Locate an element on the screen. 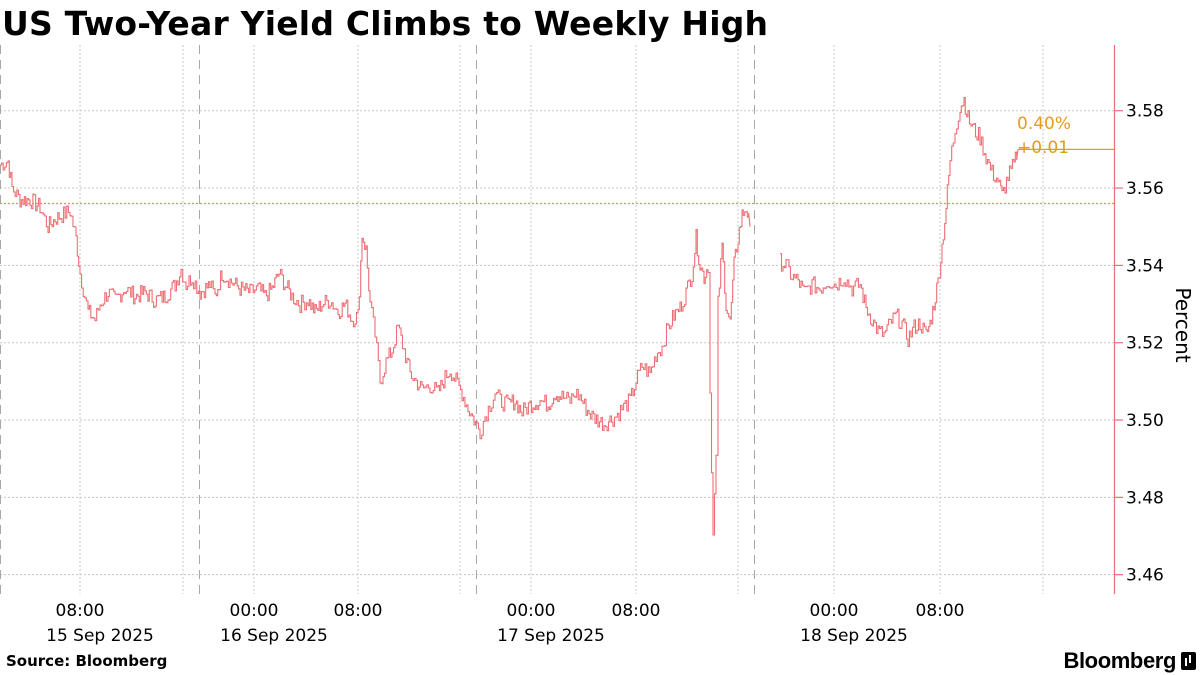 The width and height of the screenshot is (1200, 675). bloomberg-chart-icon is located at coordinates (1188, 661).